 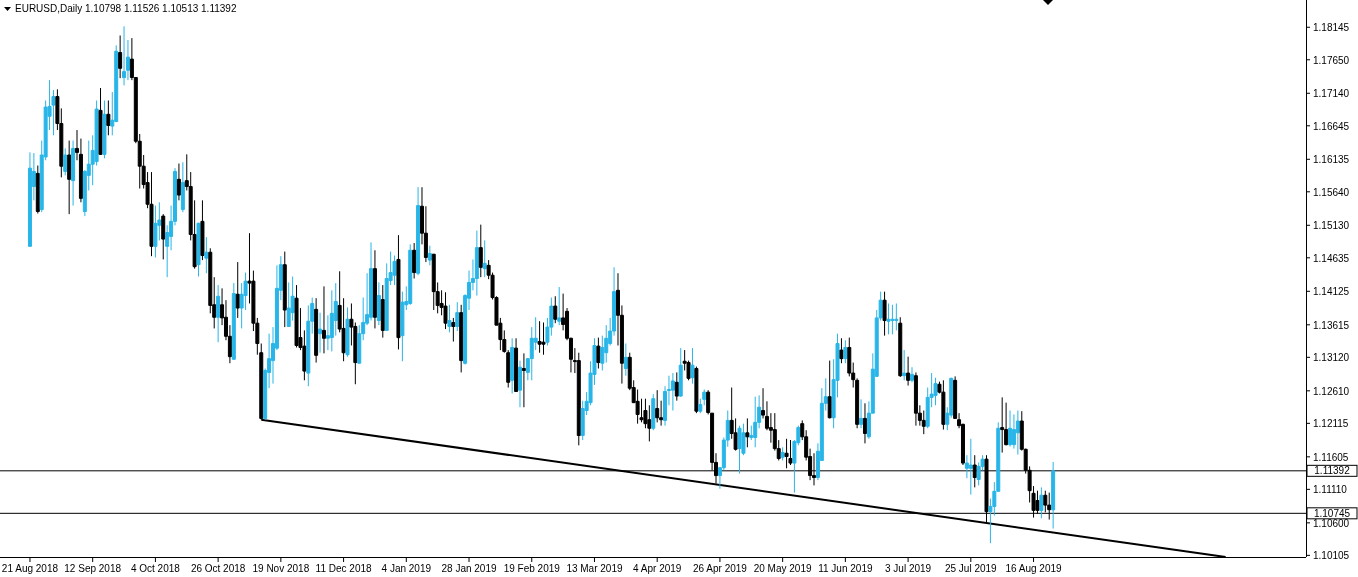 I want to click on x-tick-label: 3 Jul 2019, so click(x=908, y=568).